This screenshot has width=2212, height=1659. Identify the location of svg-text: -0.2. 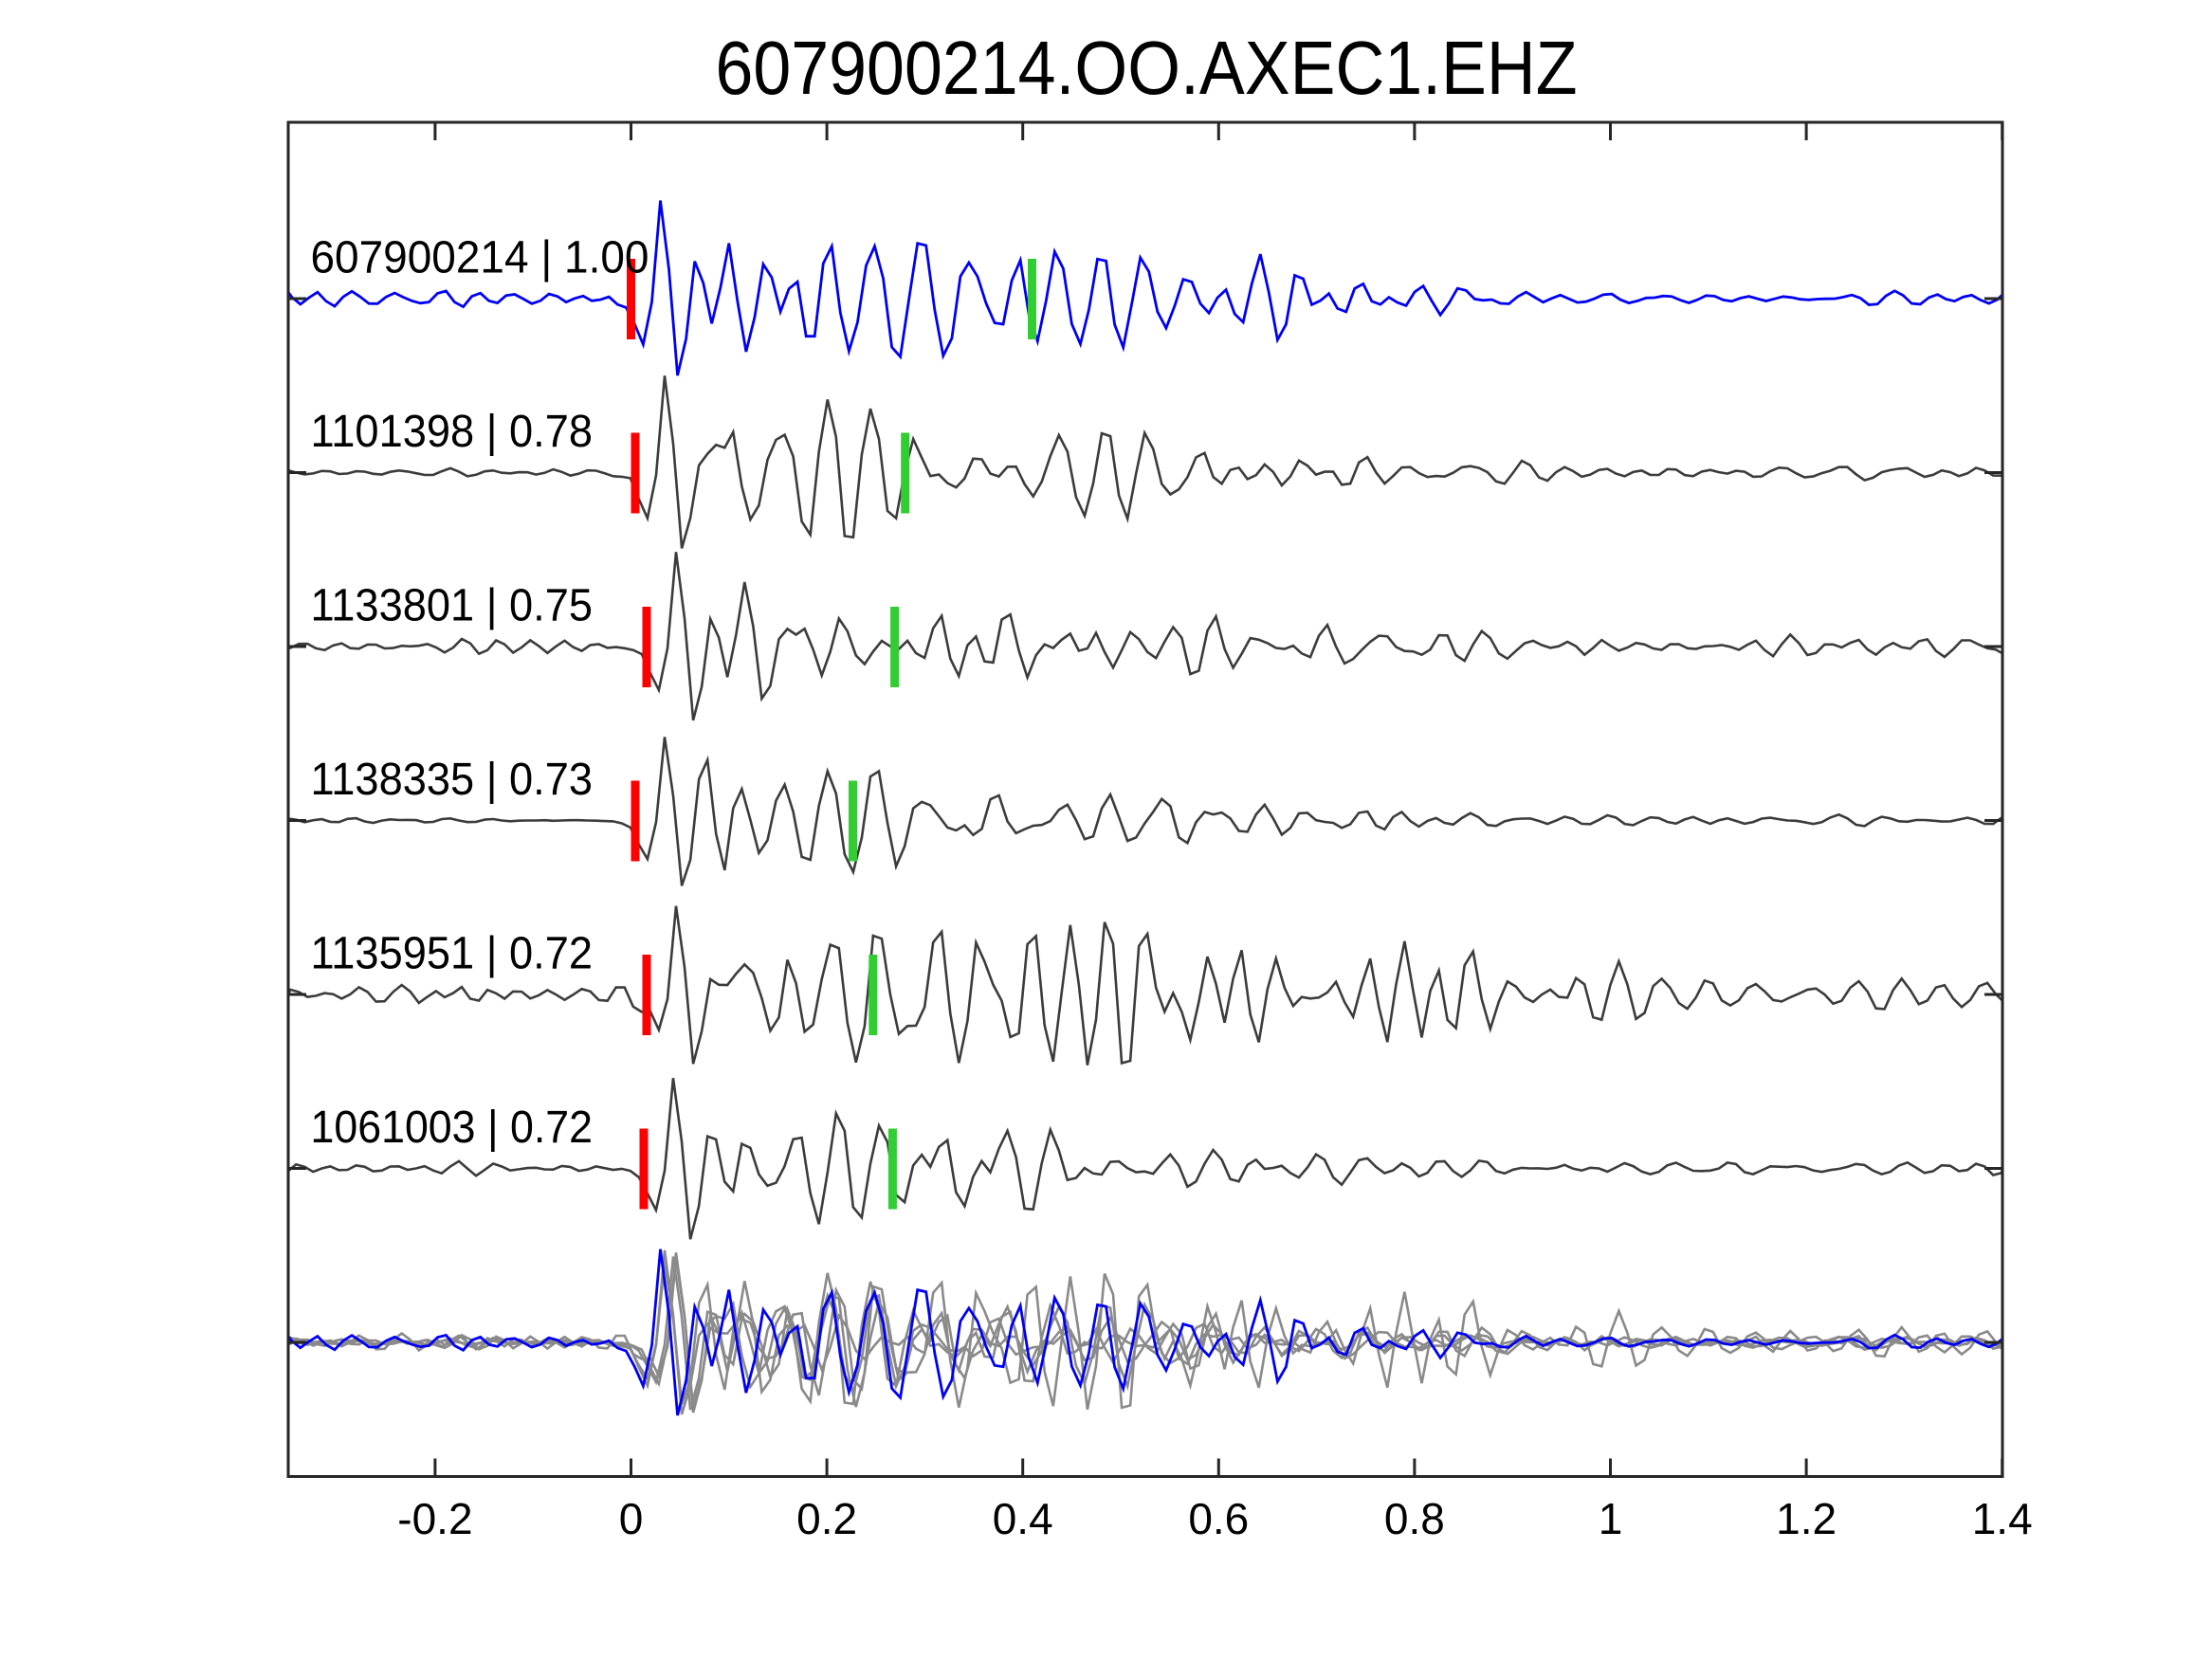
(434, 1518).